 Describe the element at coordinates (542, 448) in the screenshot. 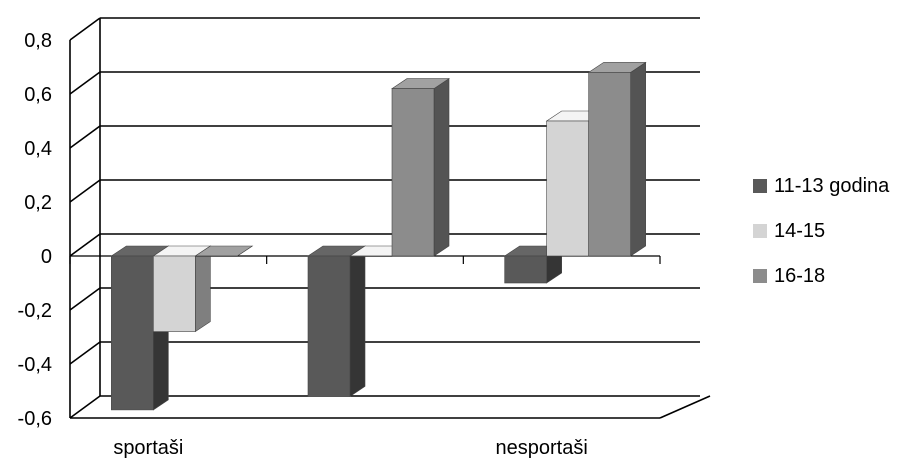

I see `x-category-label: nesportaši` at that location.